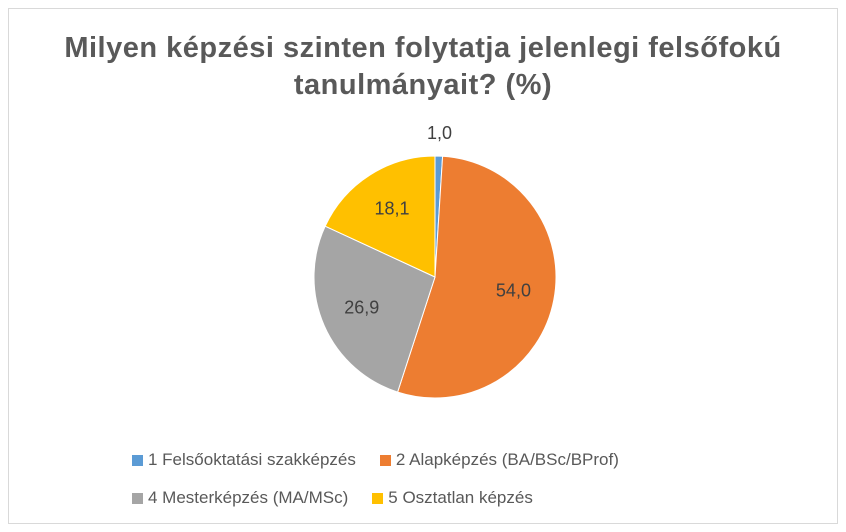 Image resolution: width=846 pixels, height=532 pixels. I want to click on legend-item: 5 Osztatlan képzés, so click(452, 498).